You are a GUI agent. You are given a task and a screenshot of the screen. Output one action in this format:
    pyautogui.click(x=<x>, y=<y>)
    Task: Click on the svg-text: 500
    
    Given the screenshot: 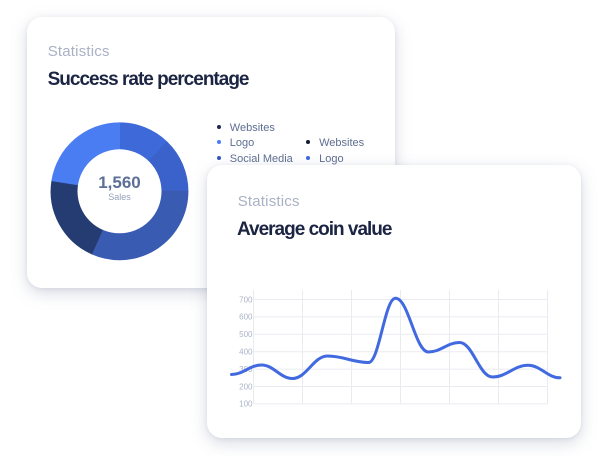 What is the action you would take?
    pyautogui.click(x=246, y=334)
    